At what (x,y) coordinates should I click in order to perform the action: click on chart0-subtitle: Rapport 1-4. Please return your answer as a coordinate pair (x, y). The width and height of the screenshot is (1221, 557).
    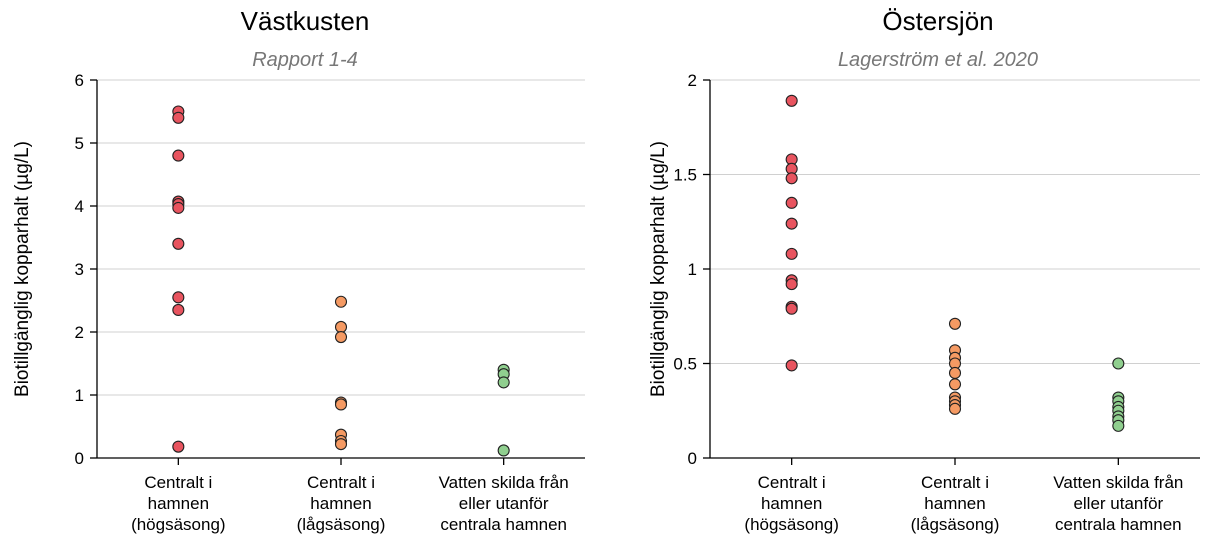
    Looking at the image, I should click on (305, 60).